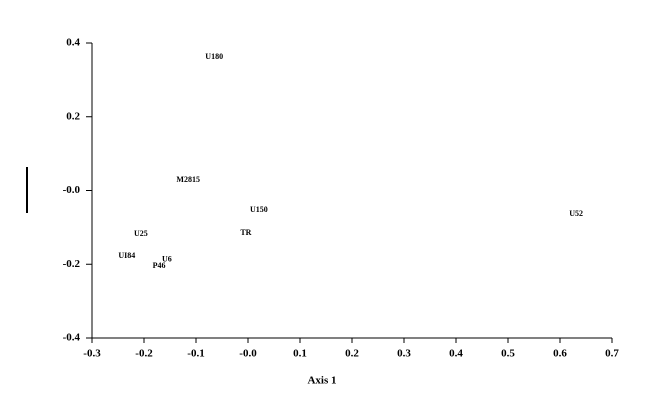 The image size is (664, 413). I want to click on x-tick-label: -0.3, so click(92, 354).